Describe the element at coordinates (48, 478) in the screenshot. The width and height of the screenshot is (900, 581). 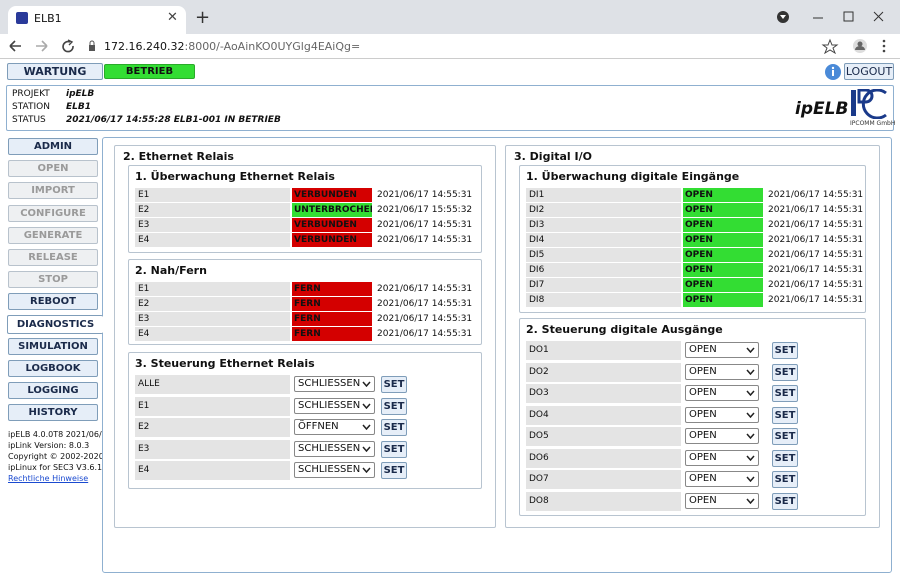
I see `footer-link: Rechtliche Hinweise` at that location.